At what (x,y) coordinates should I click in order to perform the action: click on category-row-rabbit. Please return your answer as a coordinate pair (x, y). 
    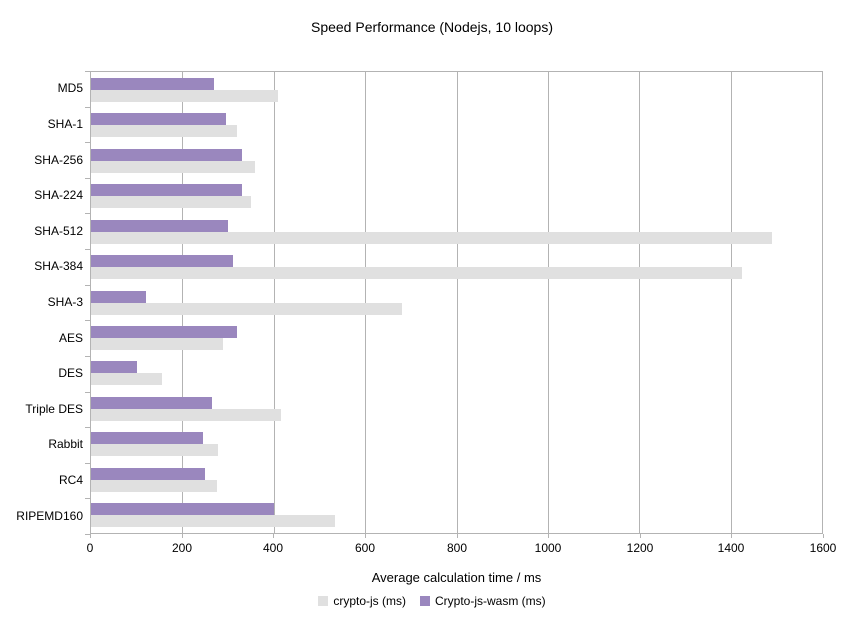
    Looking at the image, I should click on (456, 444).